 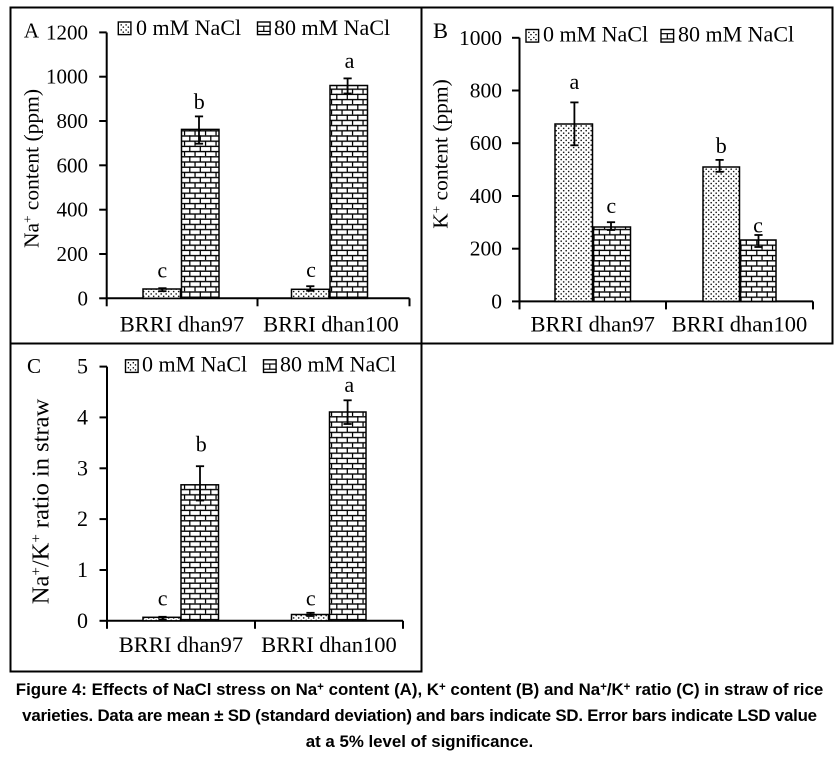 What do you see at coordinates (82, 416) in the screenshot?
I see `svg-text: 4` at bounding box center [82, 416].